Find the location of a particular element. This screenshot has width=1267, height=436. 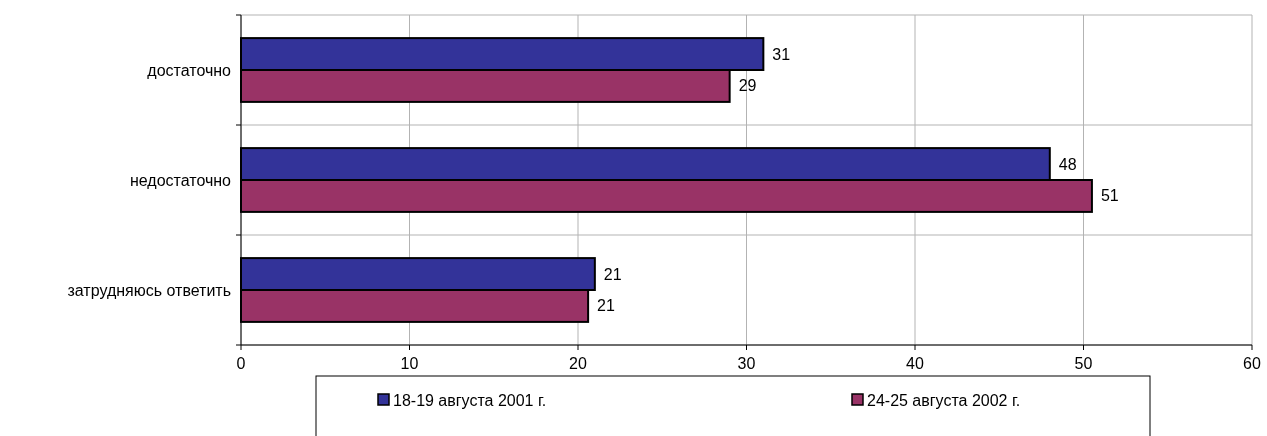

x-tick-label: 40 is located at coordinates (915, 363).